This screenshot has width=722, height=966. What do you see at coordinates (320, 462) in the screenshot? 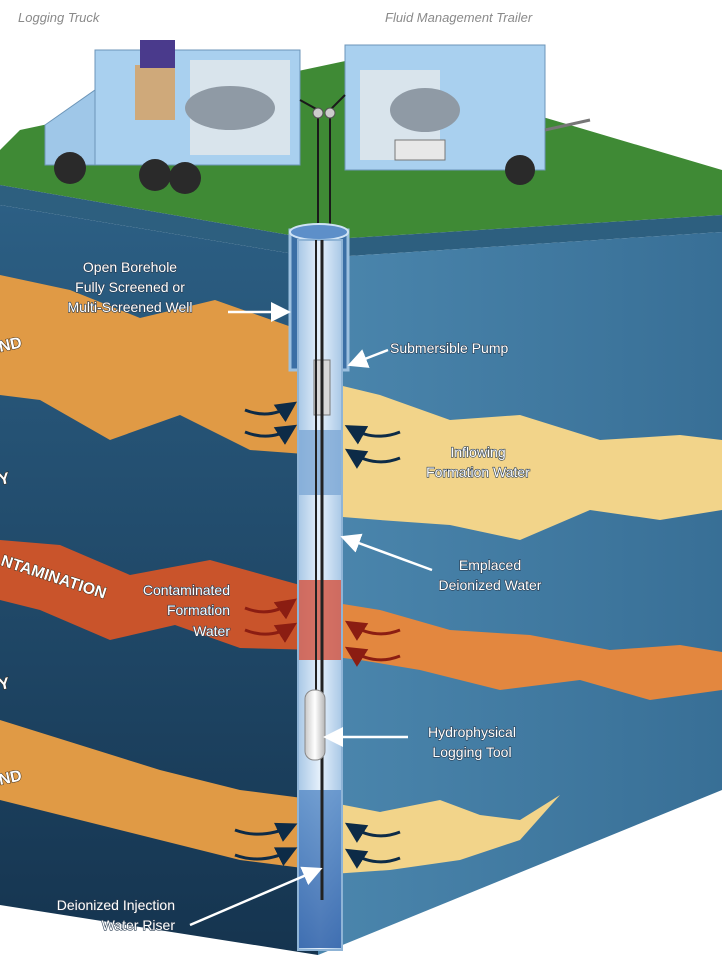
I see `water-column-top` at bounding box center [320, 462].